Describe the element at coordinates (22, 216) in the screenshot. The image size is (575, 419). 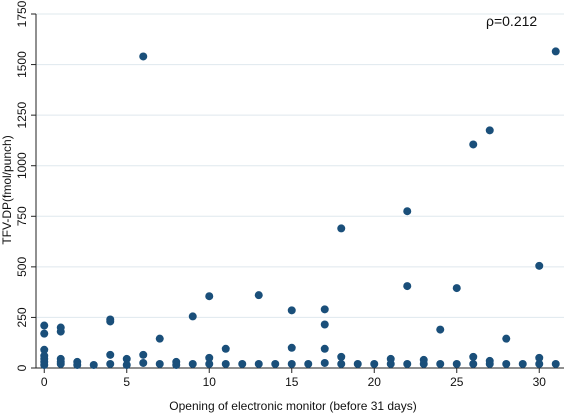
I see `y-tick-label-750: 750` at that location.